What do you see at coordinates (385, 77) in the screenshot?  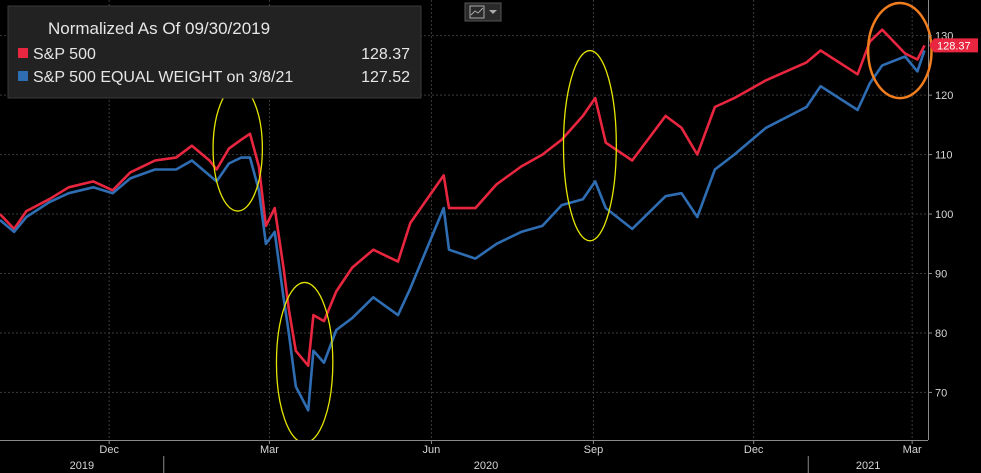 I see `legend-value-equal-weight: 127.52` at bounding box center [385, 77].